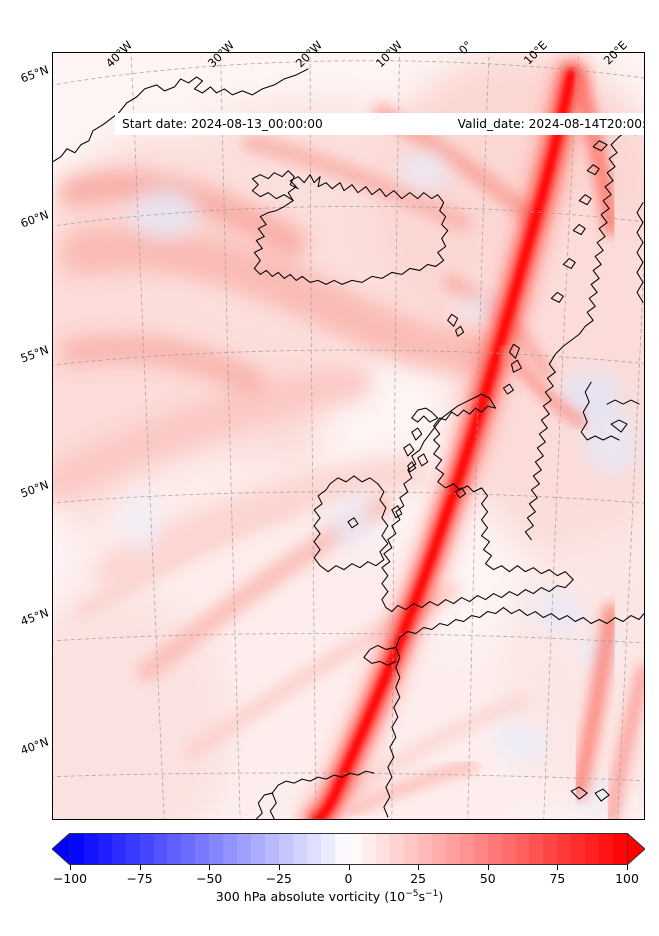  Describe the element at coordinates (61, 849) in the screenshot. I see `colorbar-min-extend-arrow` at that location.